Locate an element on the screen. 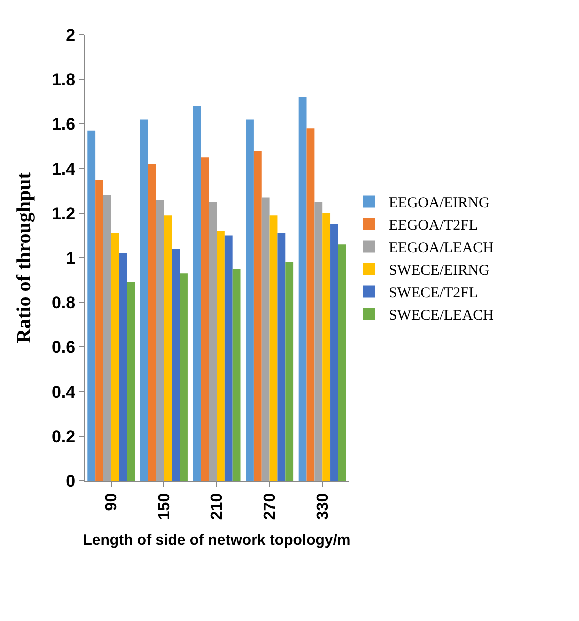 The width and height of the screenshot is (579, 621). y-tick-label: 0.2 is located at coordinates (64, 436).